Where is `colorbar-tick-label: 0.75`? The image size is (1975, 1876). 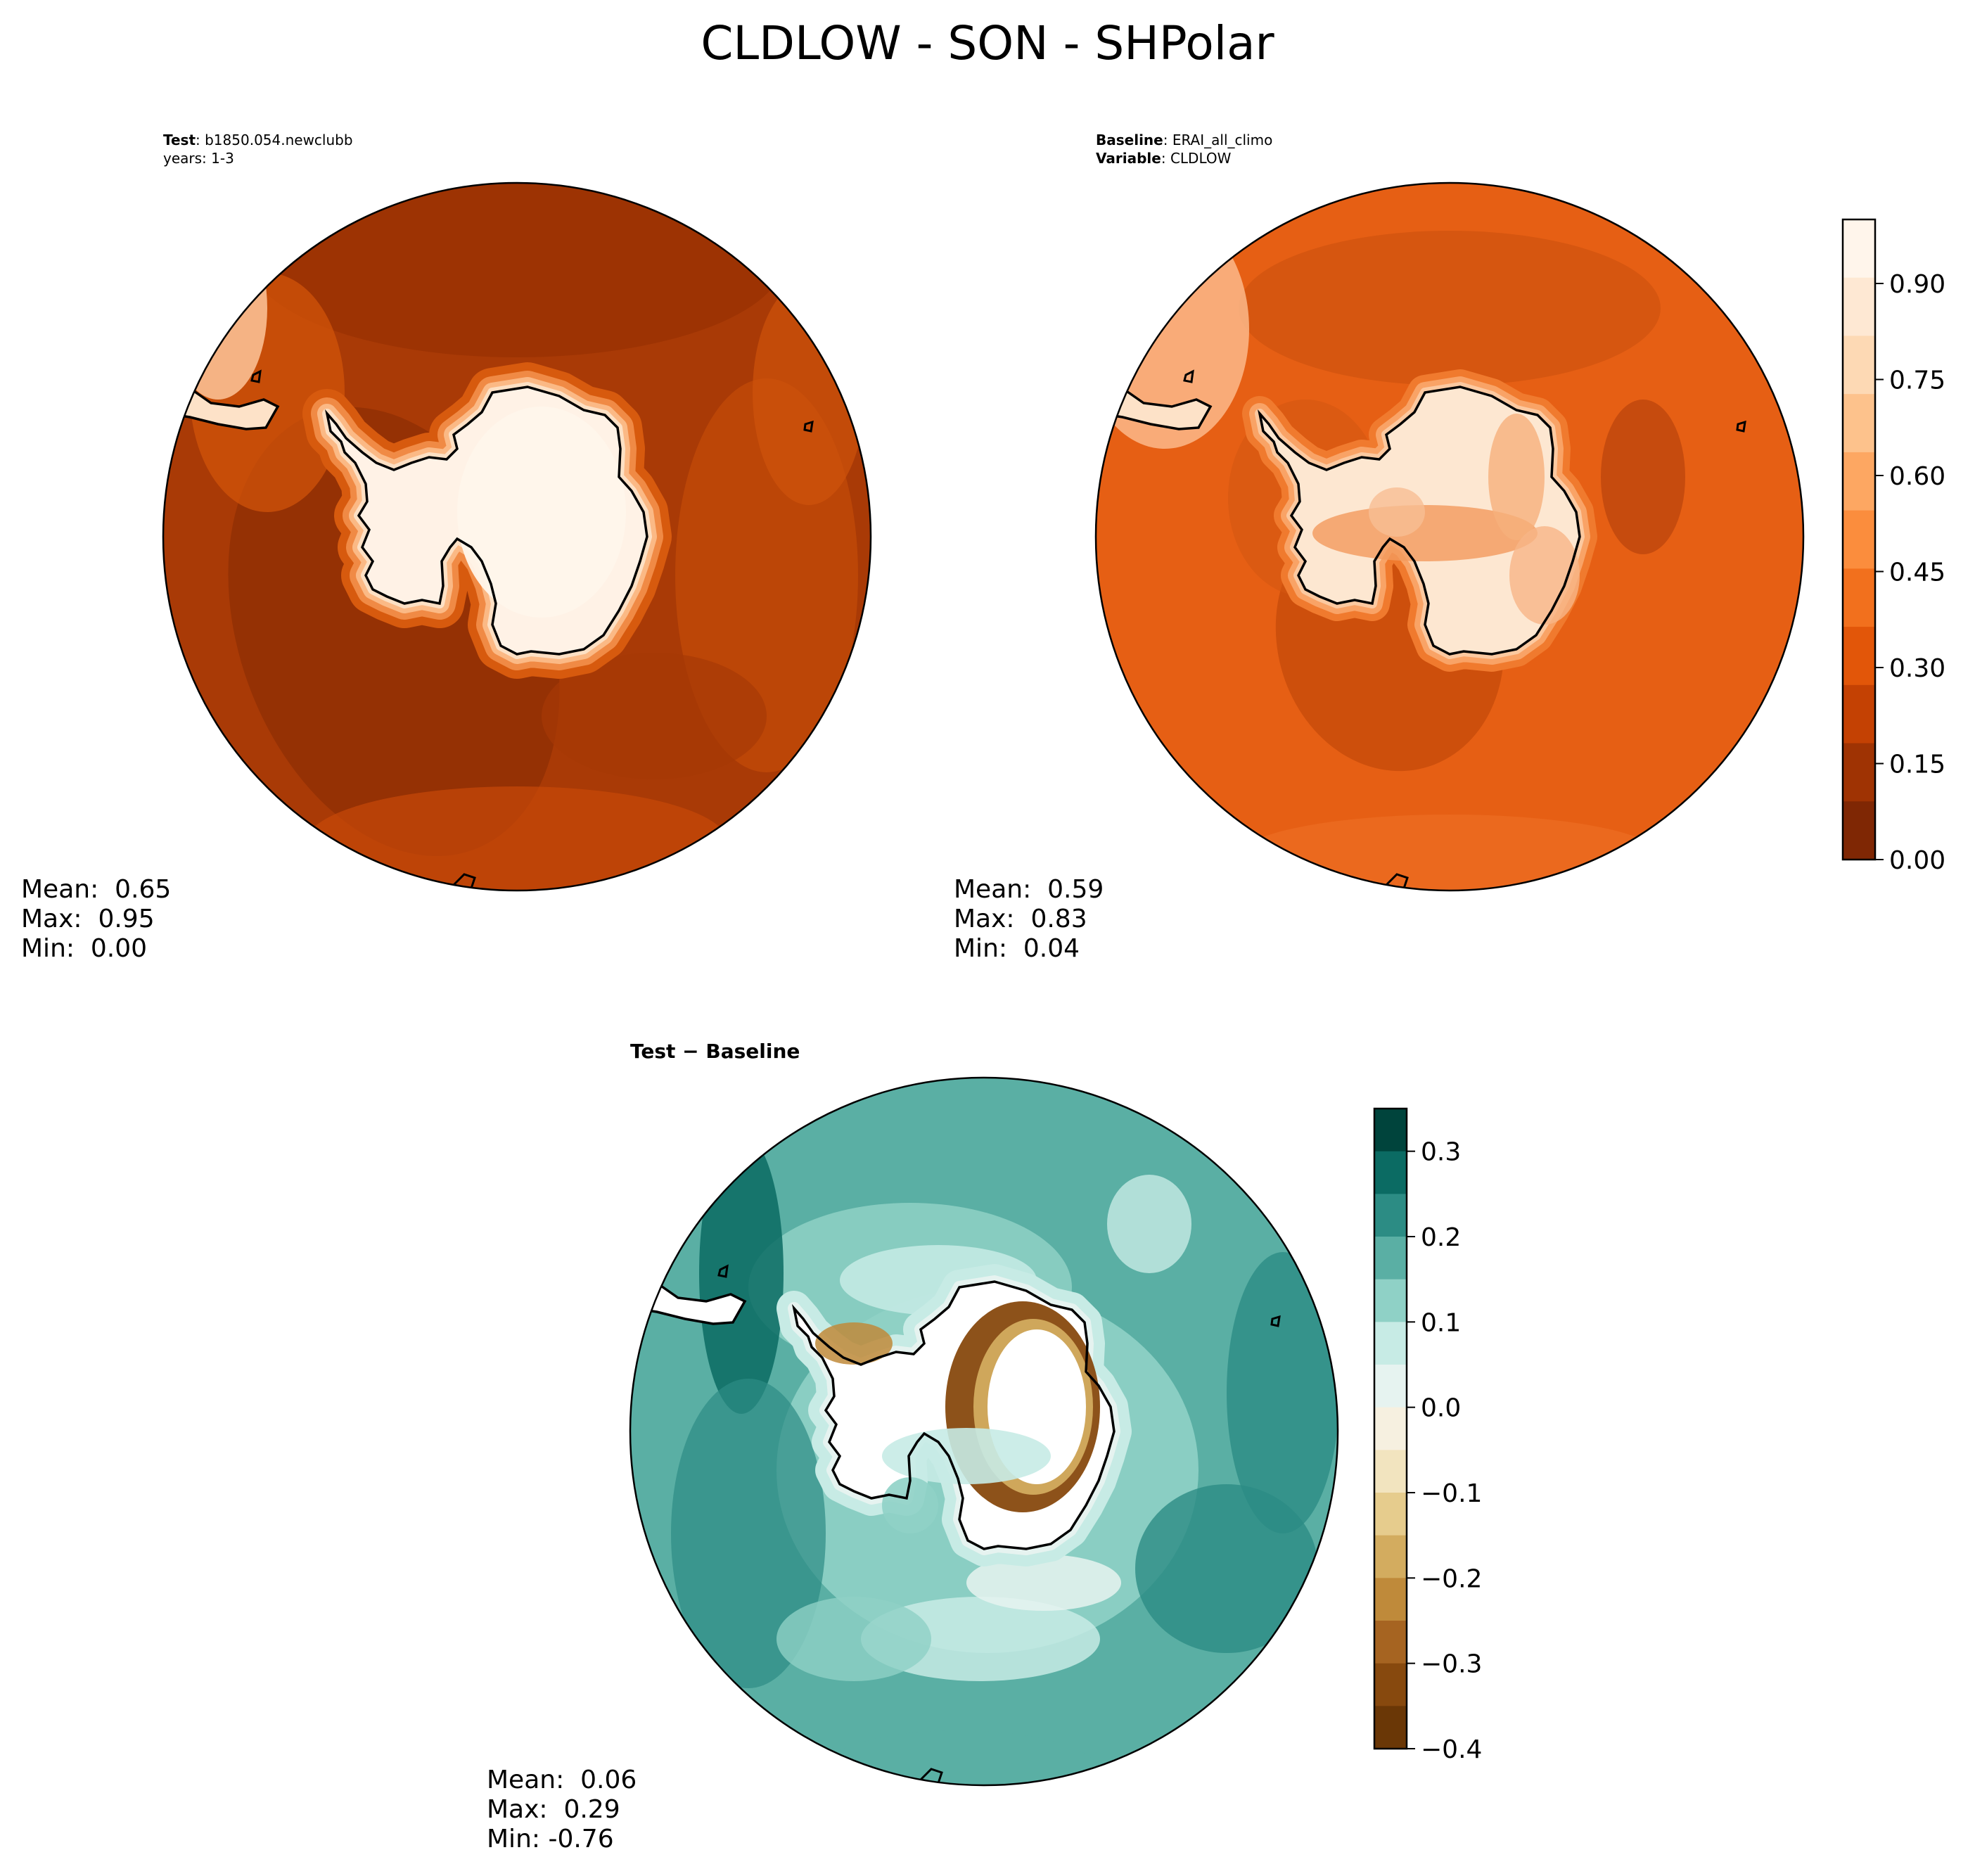 colorbar-tick-label: 0.75 is located at coordinates (1917, 381).